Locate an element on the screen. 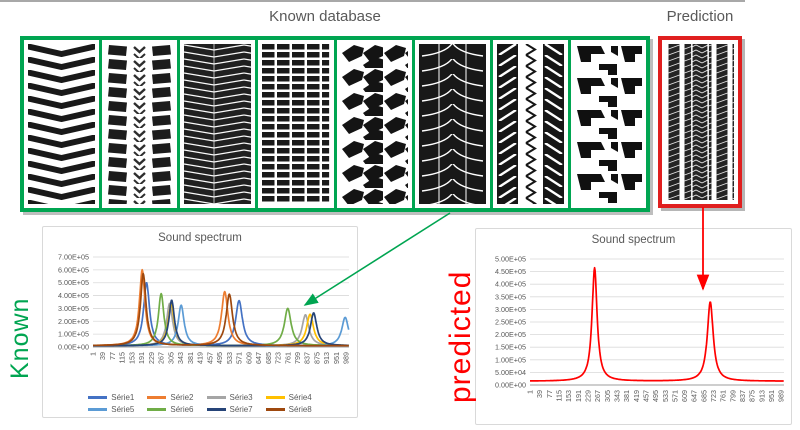 This screenshot has height=430, width=800. tire-tread-pattern-slash-ribs is located at coordinates (530, 124).